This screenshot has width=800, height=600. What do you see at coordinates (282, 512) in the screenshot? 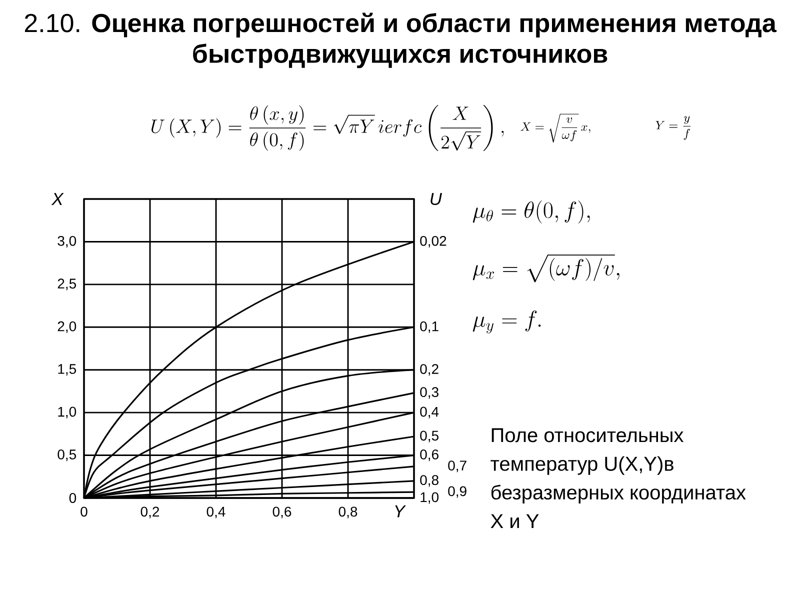
I see `x-tick-label: 0,6` at bounding box center [282, 512].